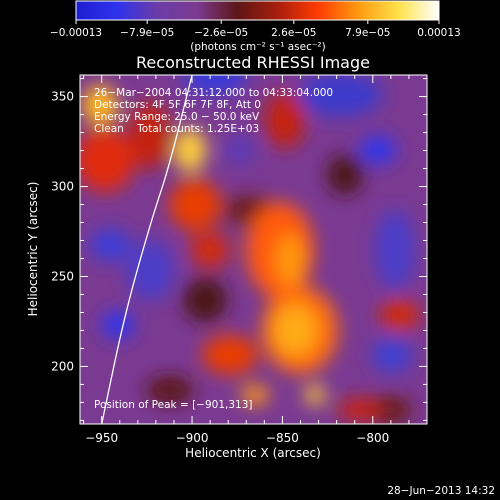  Describe the element at coordinates (441, 491) in the screenshot. I see `footer-timestamp: 28−Jun−2013 14:32` at that location.